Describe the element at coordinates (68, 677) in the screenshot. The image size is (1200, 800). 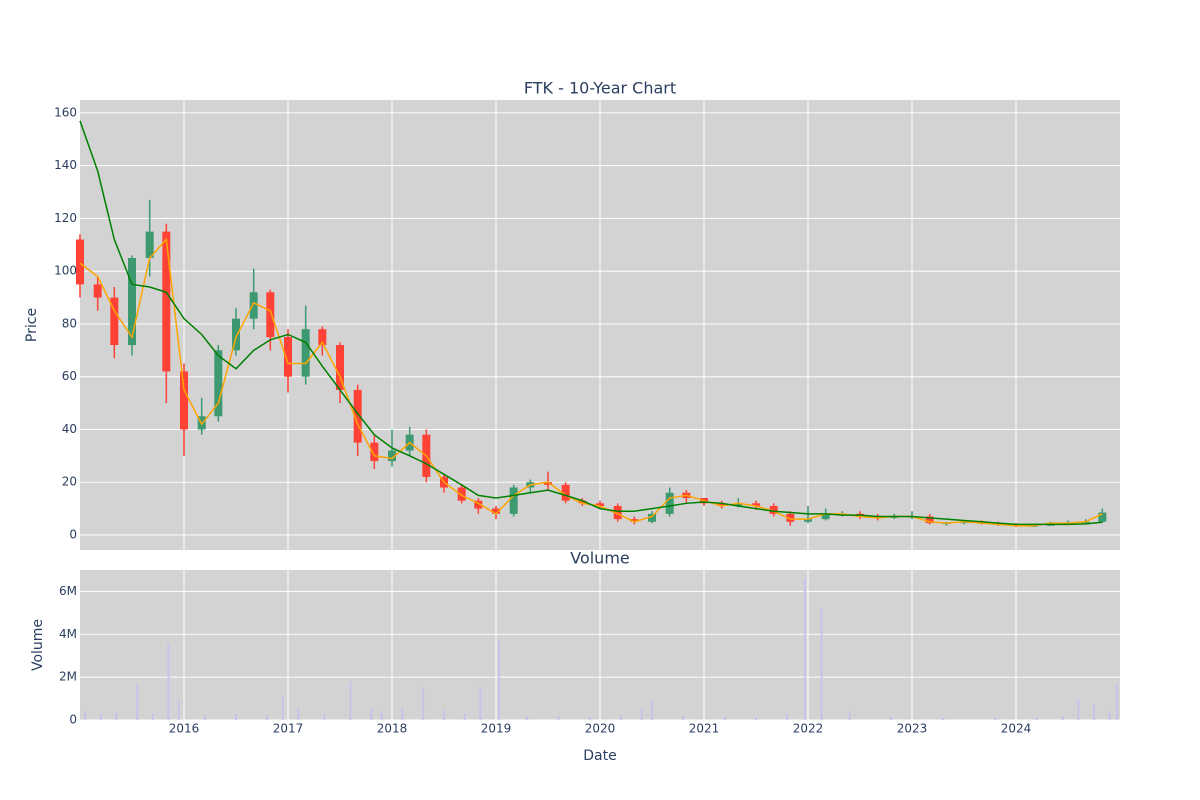
I see `y-tick-label: 2M` at that location.